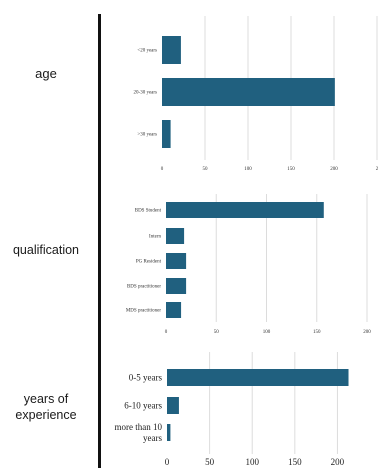  I want to click on category-label: BDS Student, so click(148, 211).